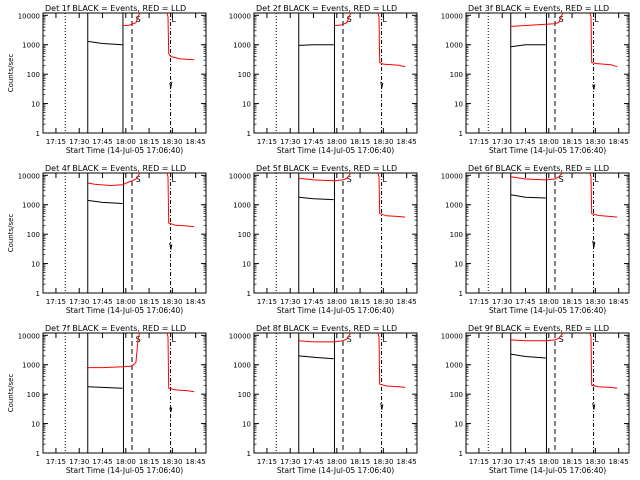  Describe the element at coordinates (538, 8) in the screenshot. I see `chart-title: Det 3f BLACK = Events, RED = LLD` at that location.